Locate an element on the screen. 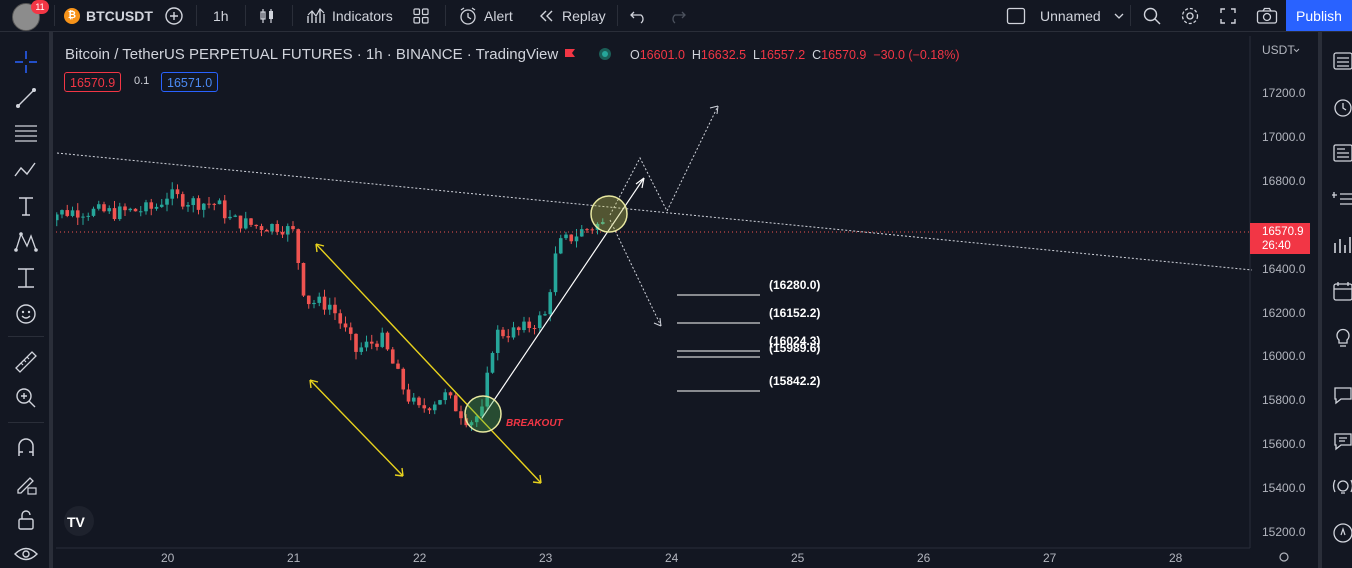 Image resolution: width=1352 pixels, height=568 pixels. watchlist-icon is located at coordinates (1342, 61).